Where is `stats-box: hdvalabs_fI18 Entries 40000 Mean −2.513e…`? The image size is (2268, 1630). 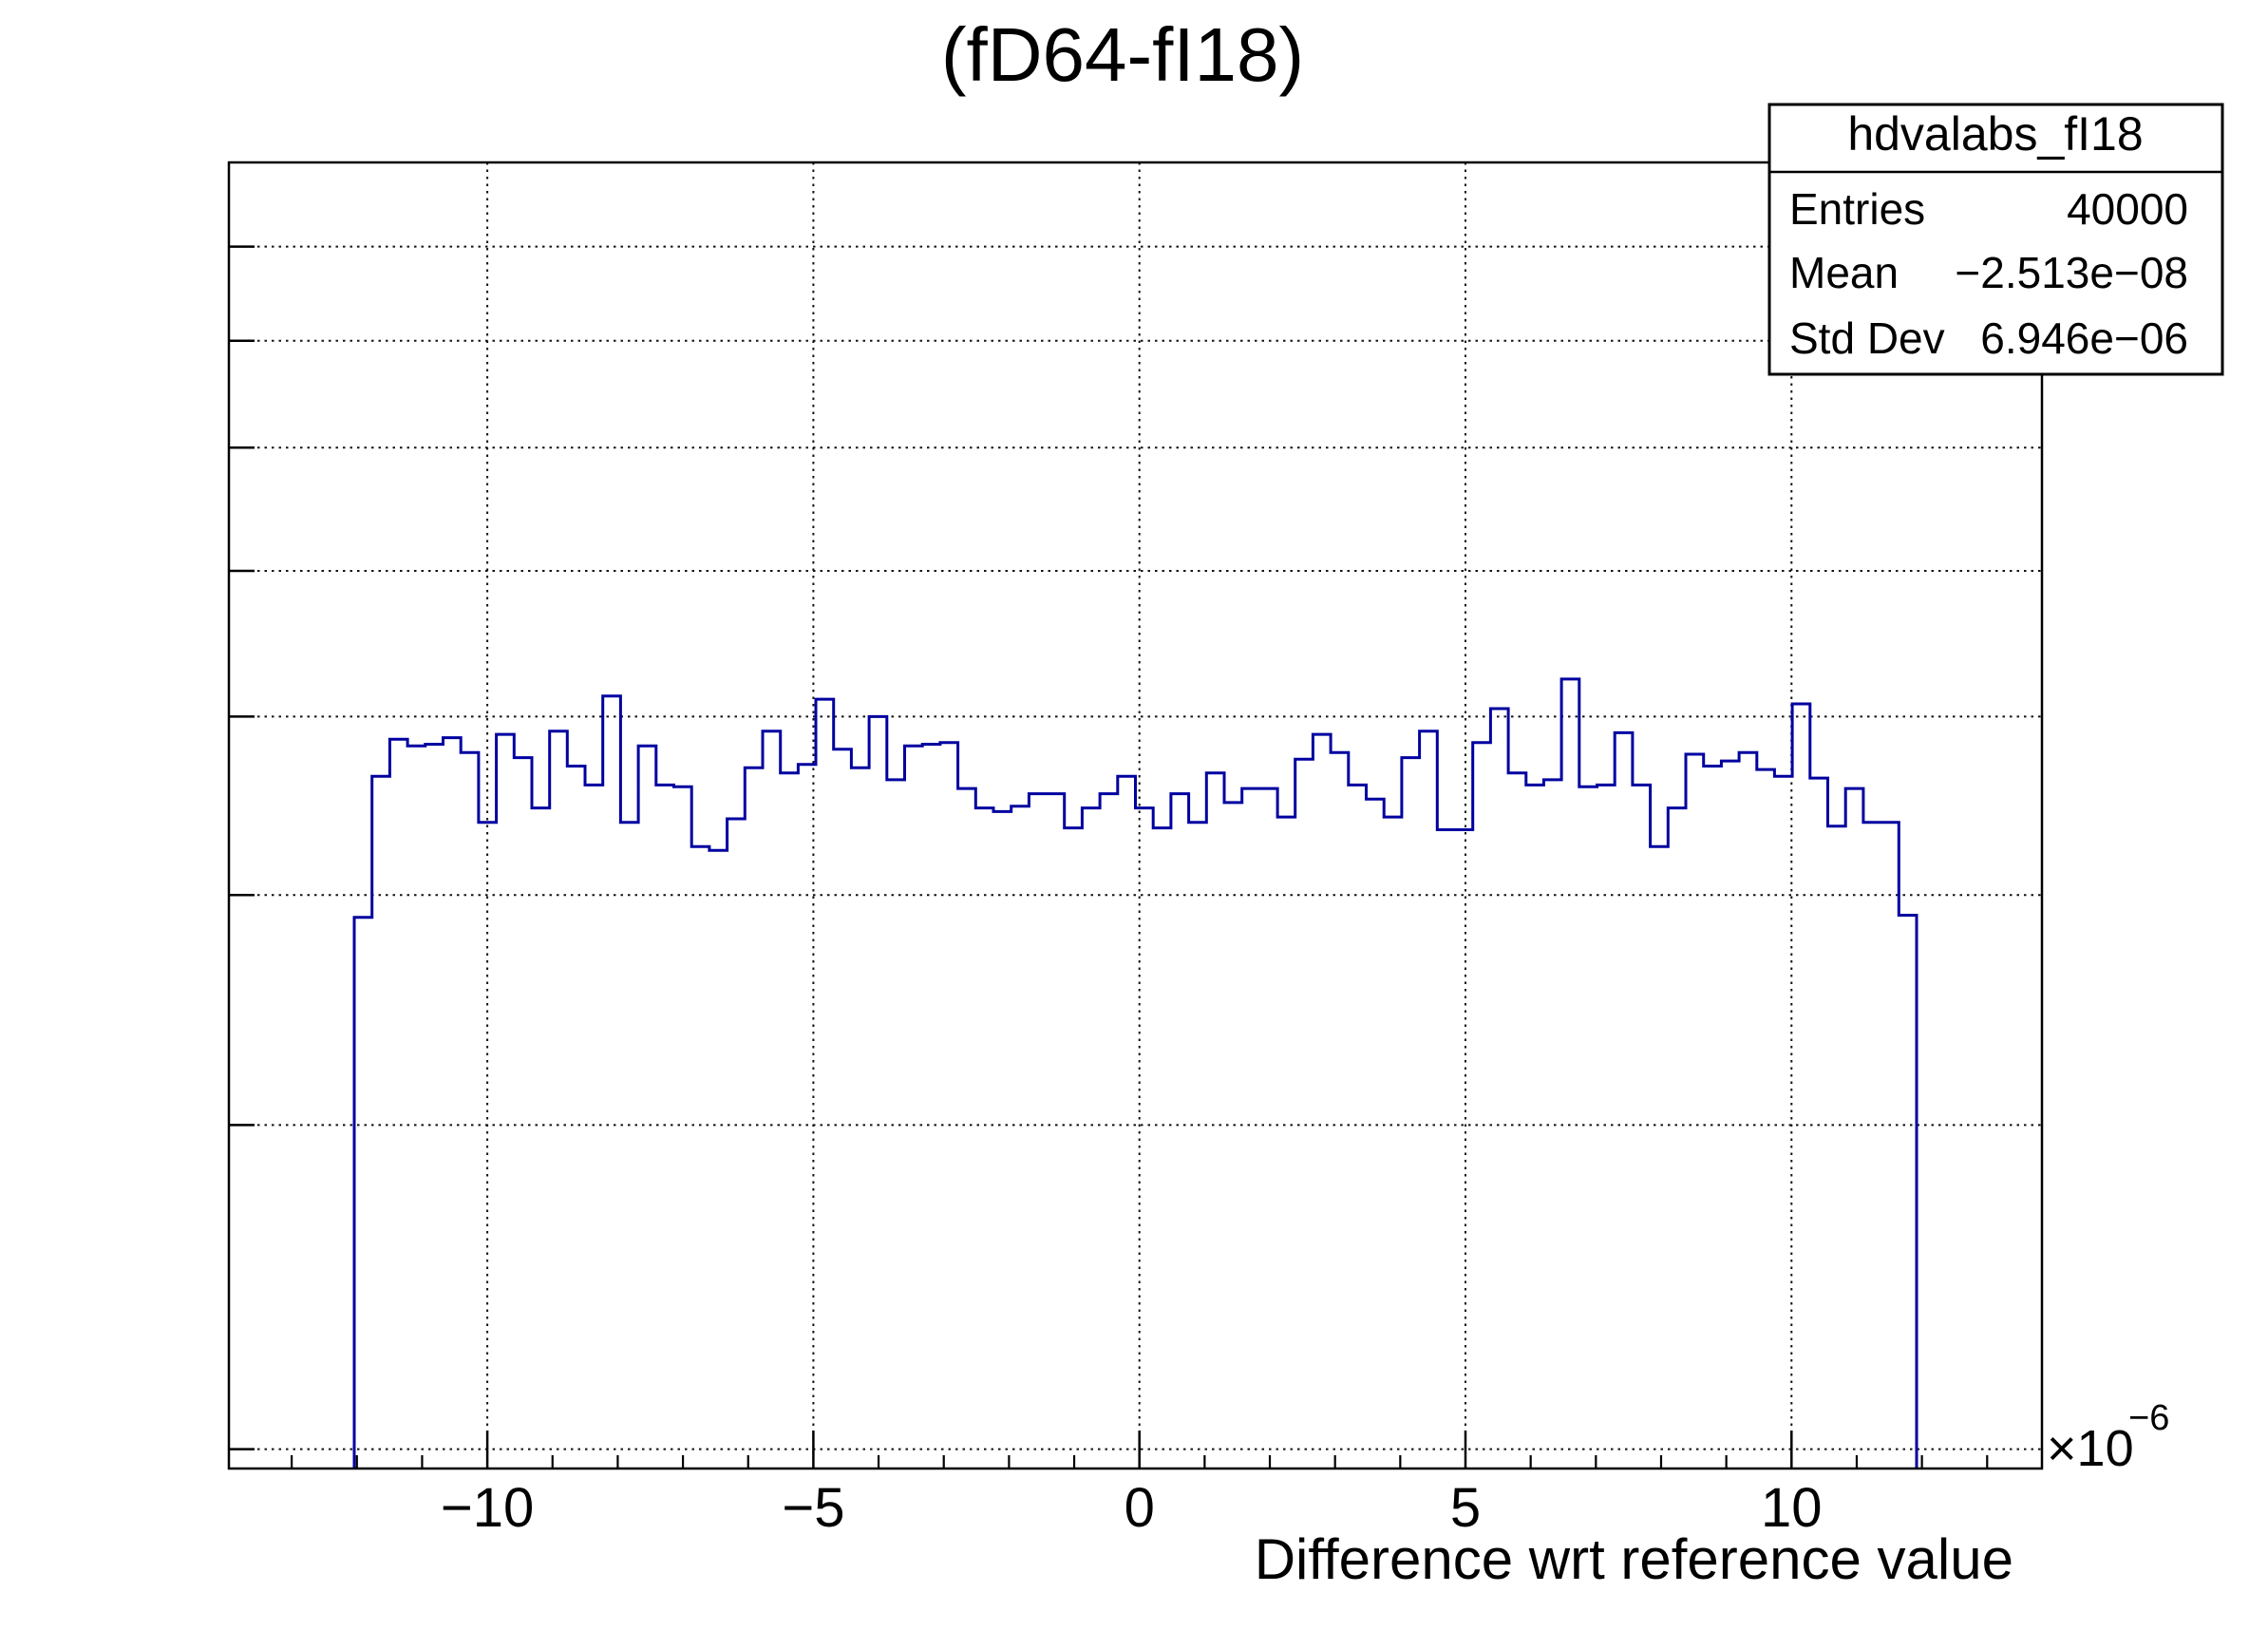
stats-box: hdvalabs_fI18 Entries 40000 Mean −2.513e… is located at coordinates (1996, 239).